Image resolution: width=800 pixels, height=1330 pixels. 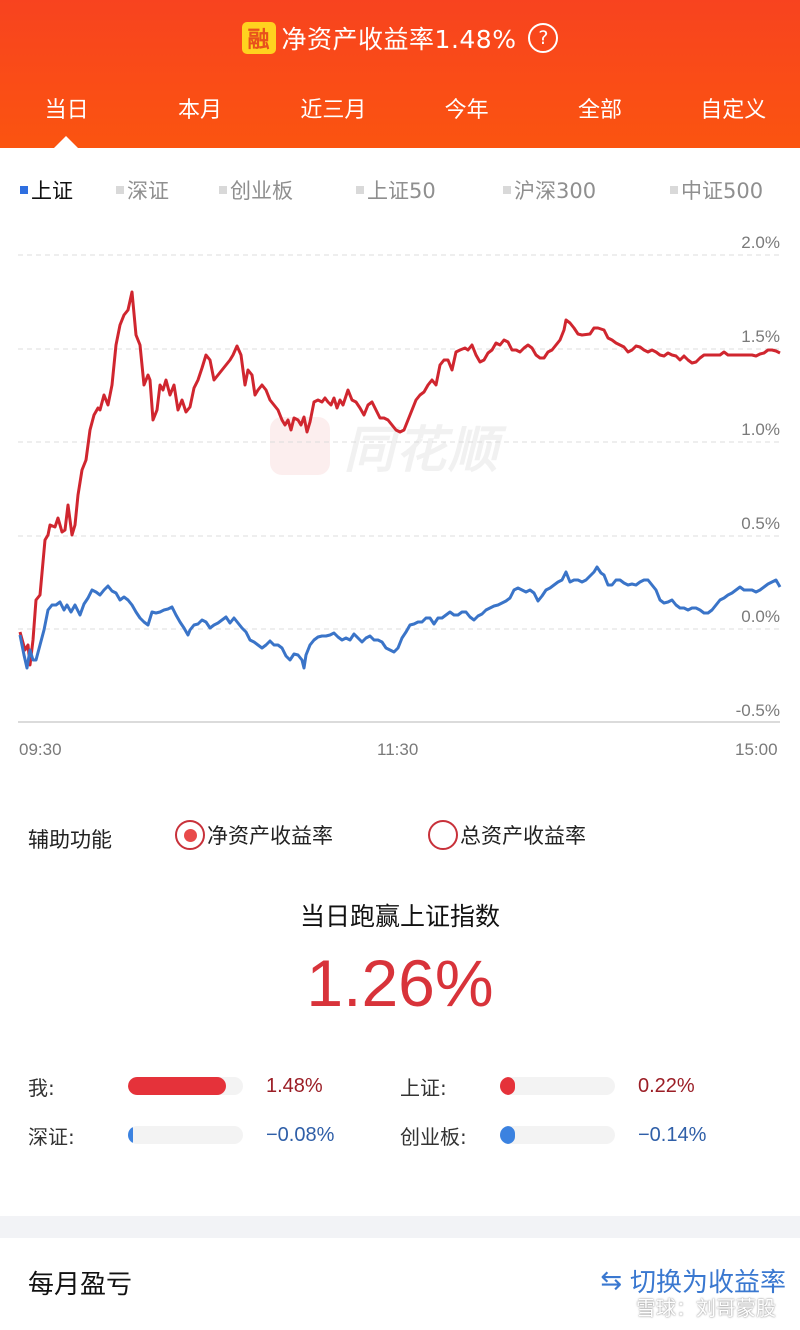 I want to click on legend-sse50: 上证50, so click(x=396, y=190).